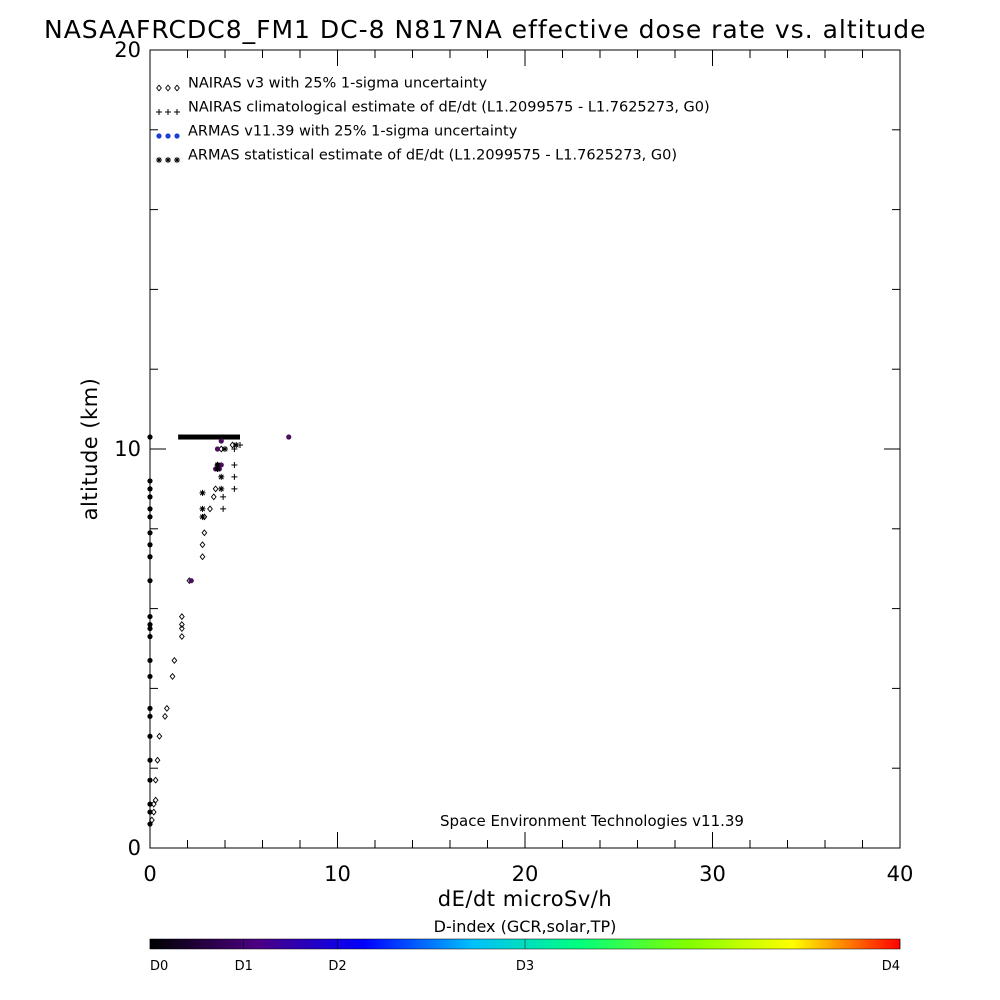 This screenshot has height=1000, width=1000. Describe the element at coordinates (149, 874) in the screenshot. I see `x-tick-label: 0` at that location.